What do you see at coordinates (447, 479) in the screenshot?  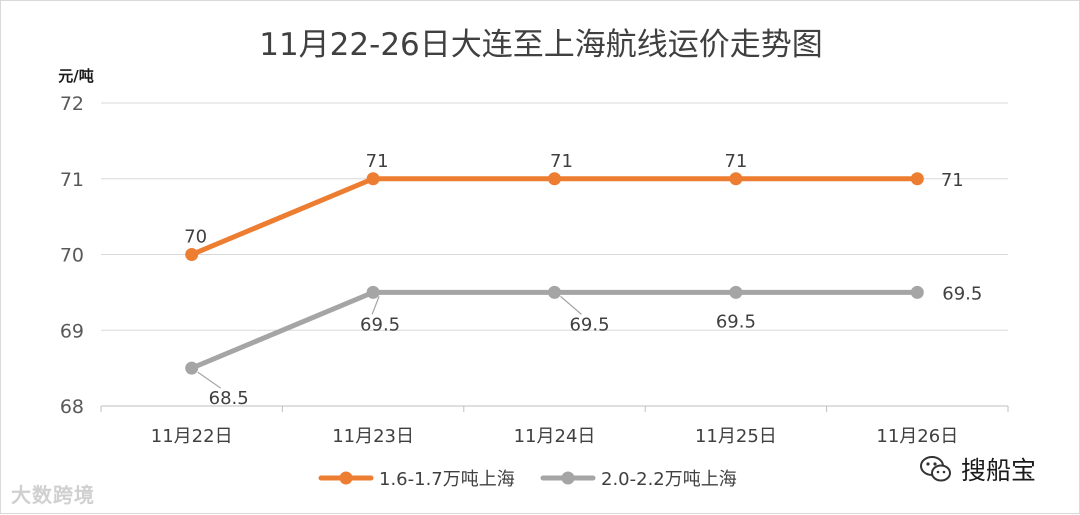 I see `legend-label: 1.6-1.7万吨上海` at bounding box center [447, 479].